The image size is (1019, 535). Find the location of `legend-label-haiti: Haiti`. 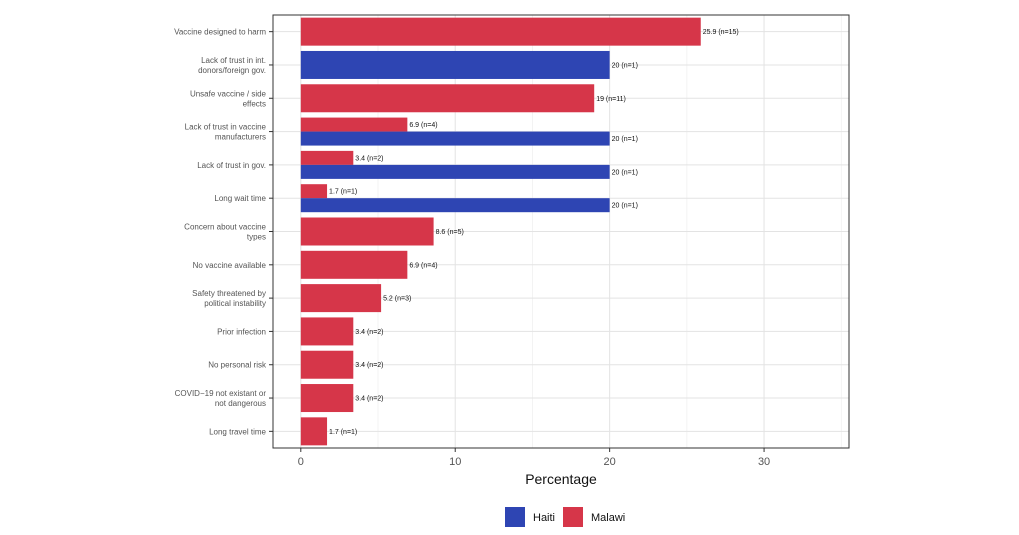

legend-label-haiti: Haiti is located at coordinates (544, 518).